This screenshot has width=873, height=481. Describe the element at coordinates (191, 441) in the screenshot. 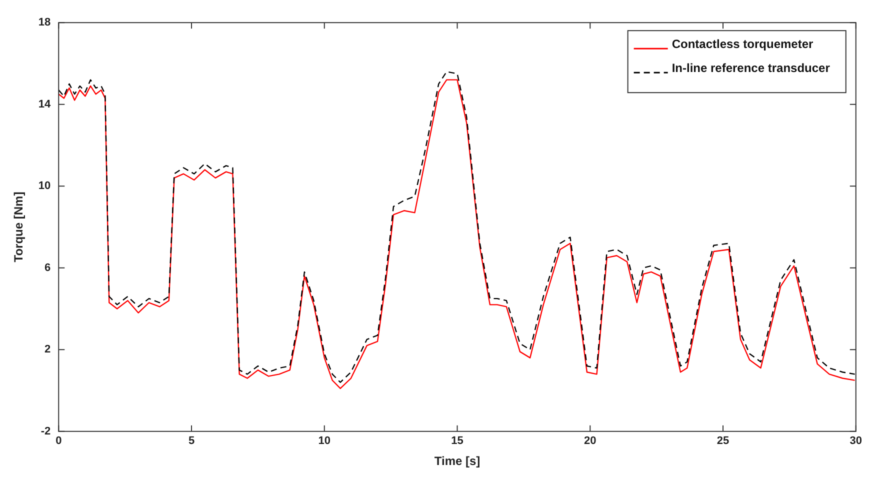

I see `x-tick-label: 5` at that location.